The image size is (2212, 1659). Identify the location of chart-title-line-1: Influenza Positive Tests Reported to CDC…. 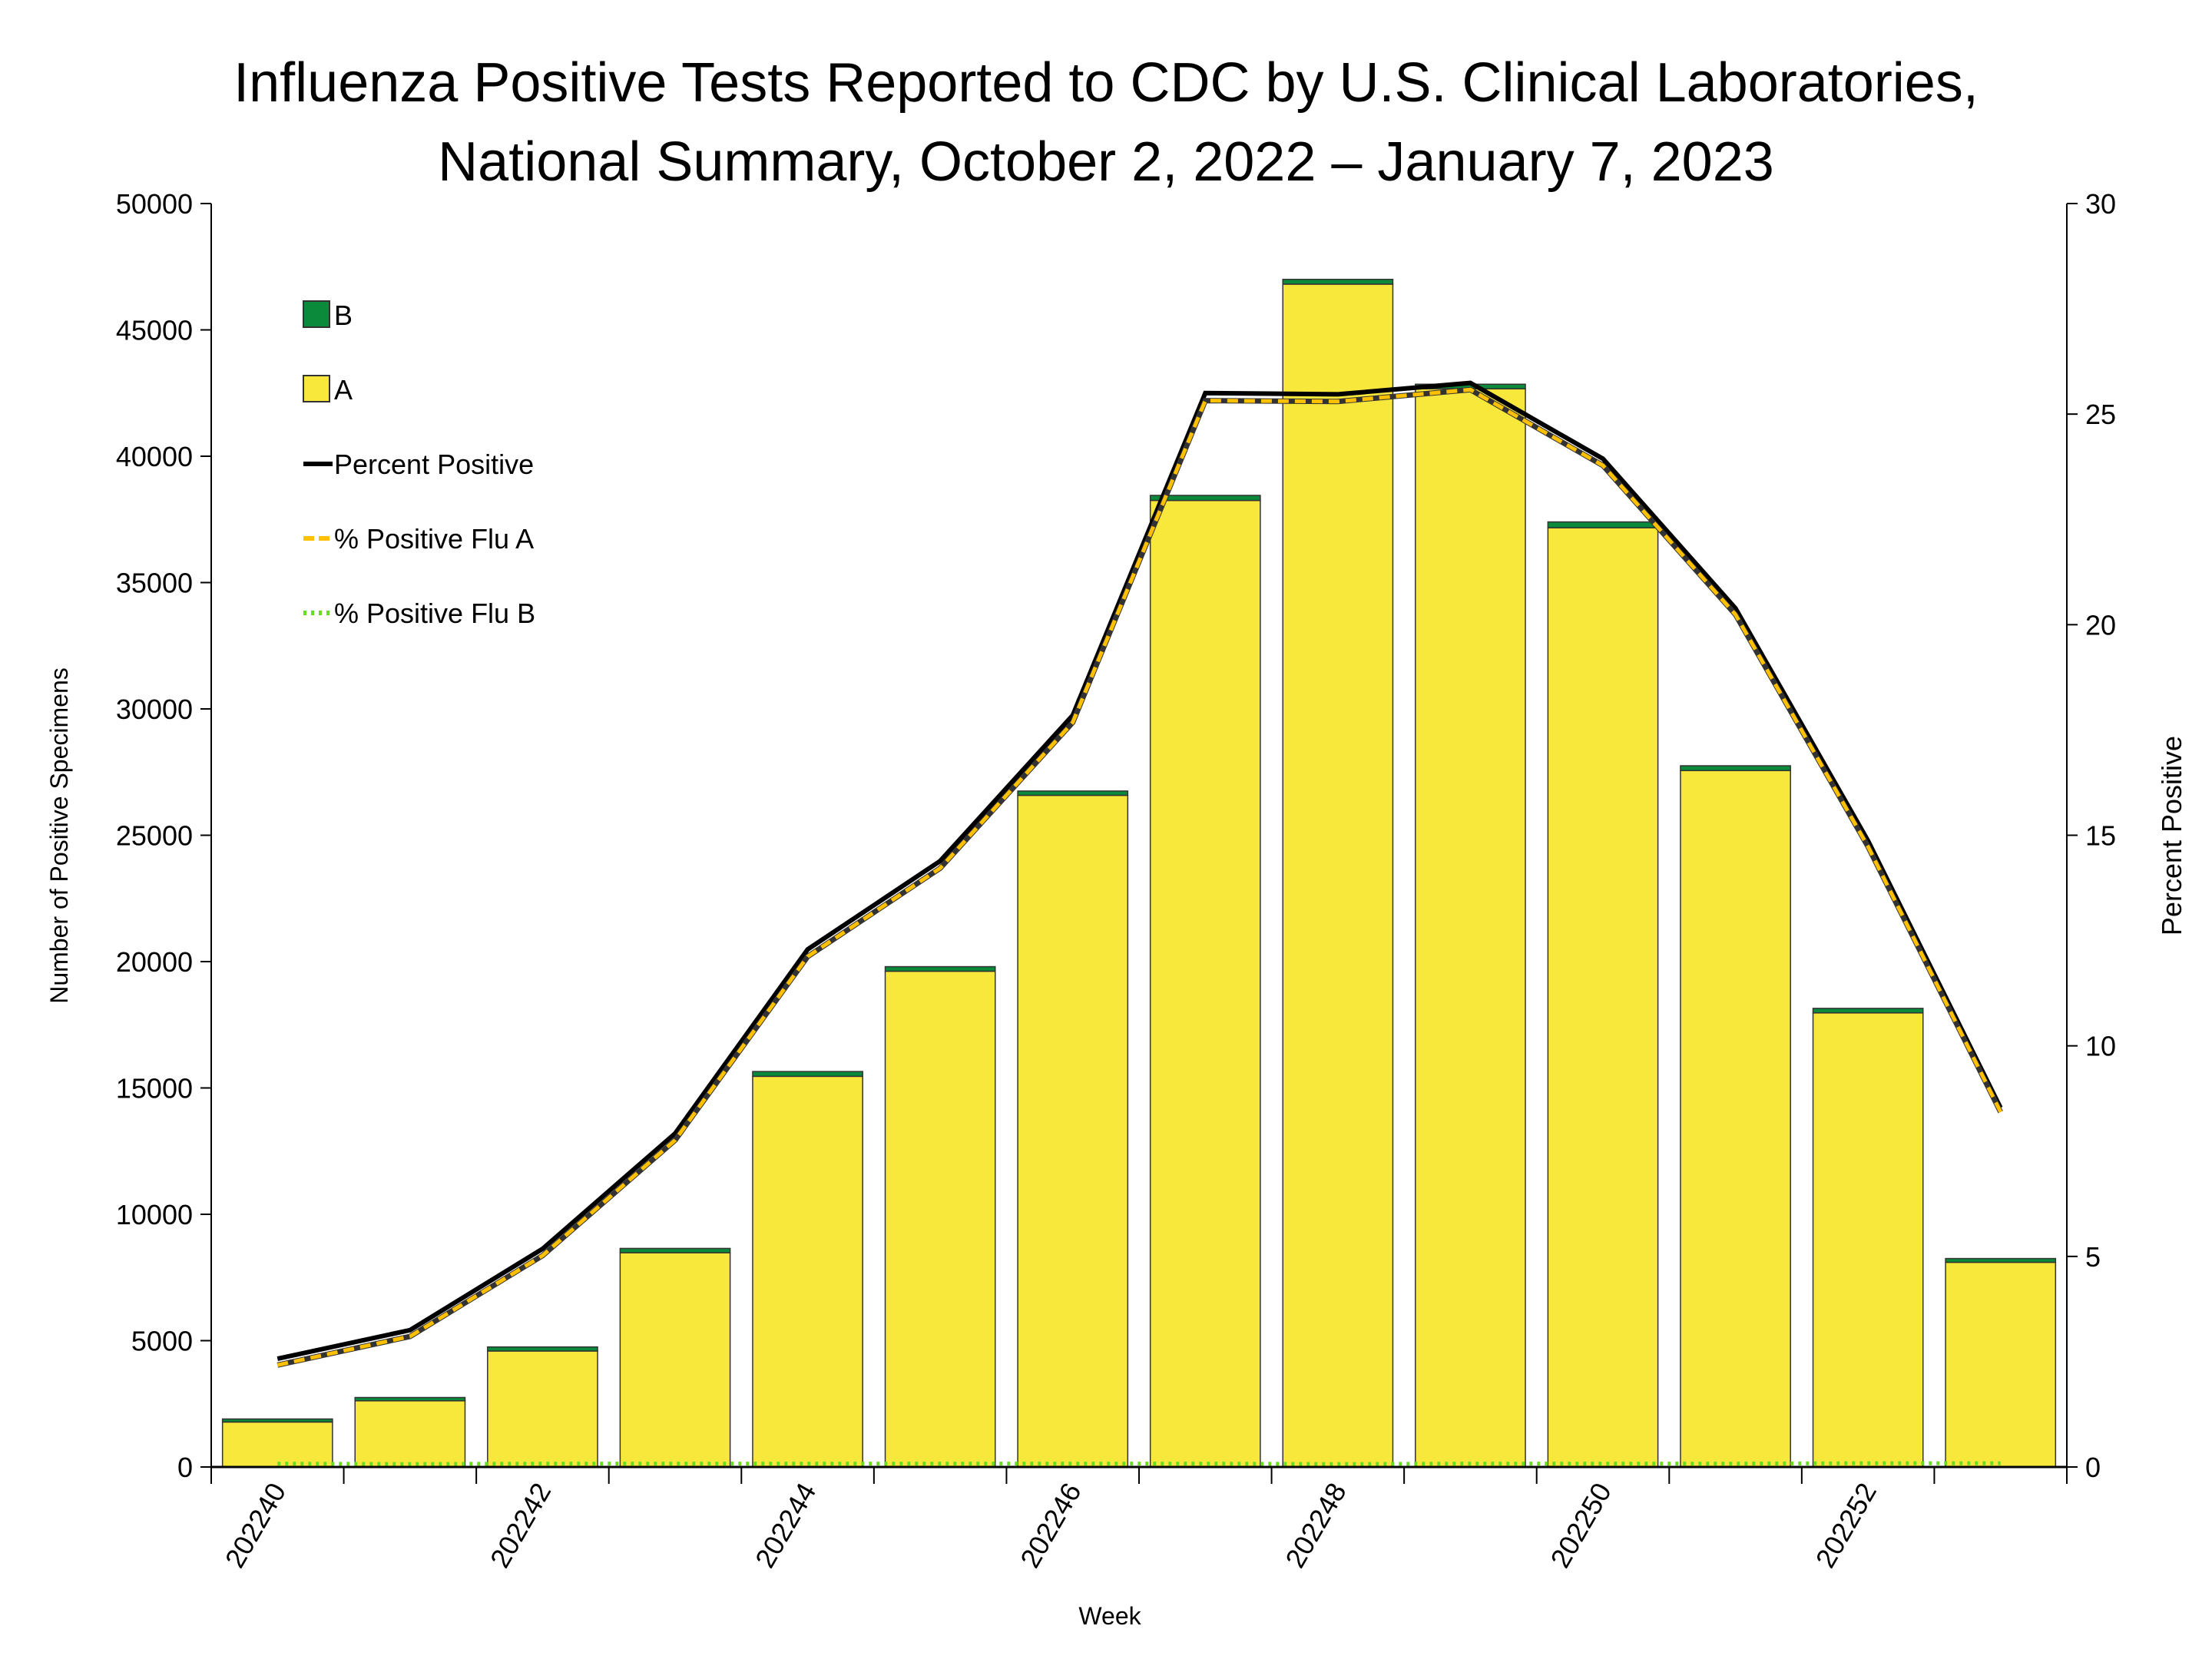
(1106, 83).